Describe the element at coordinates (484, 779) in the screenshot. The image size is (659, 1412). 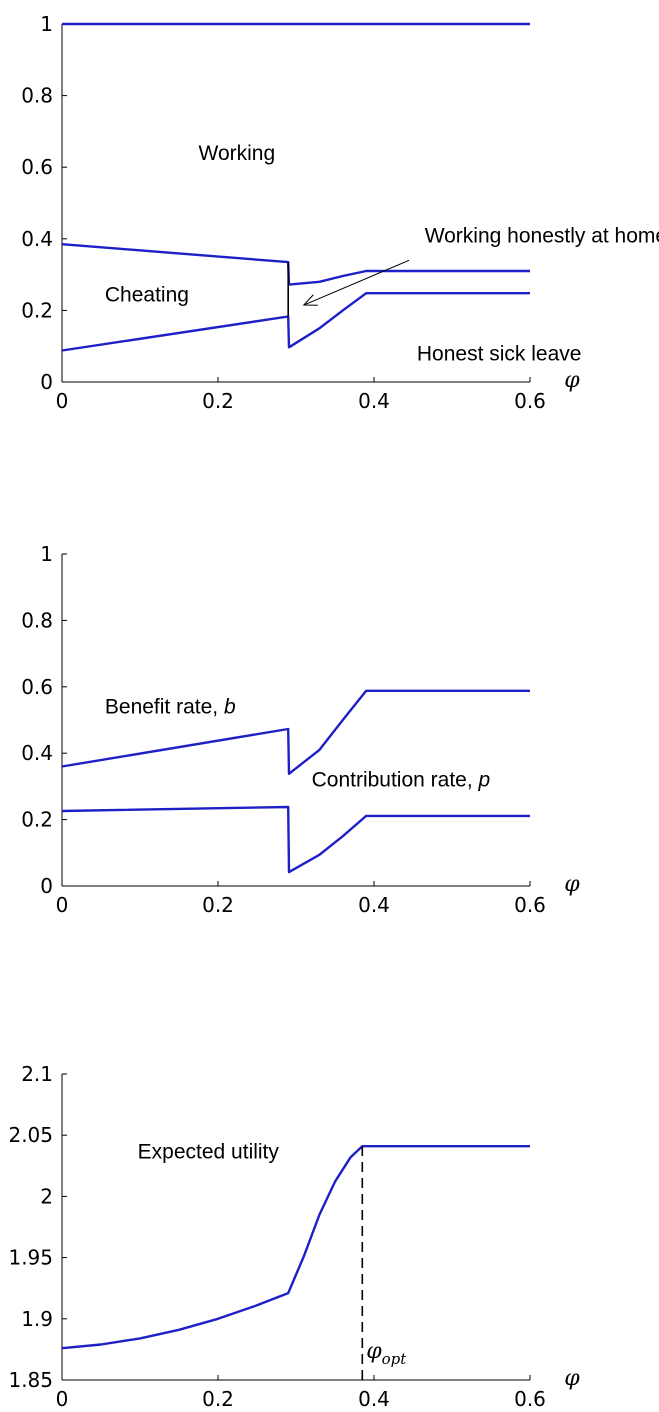
I see `annotation-italic: p` at that location.